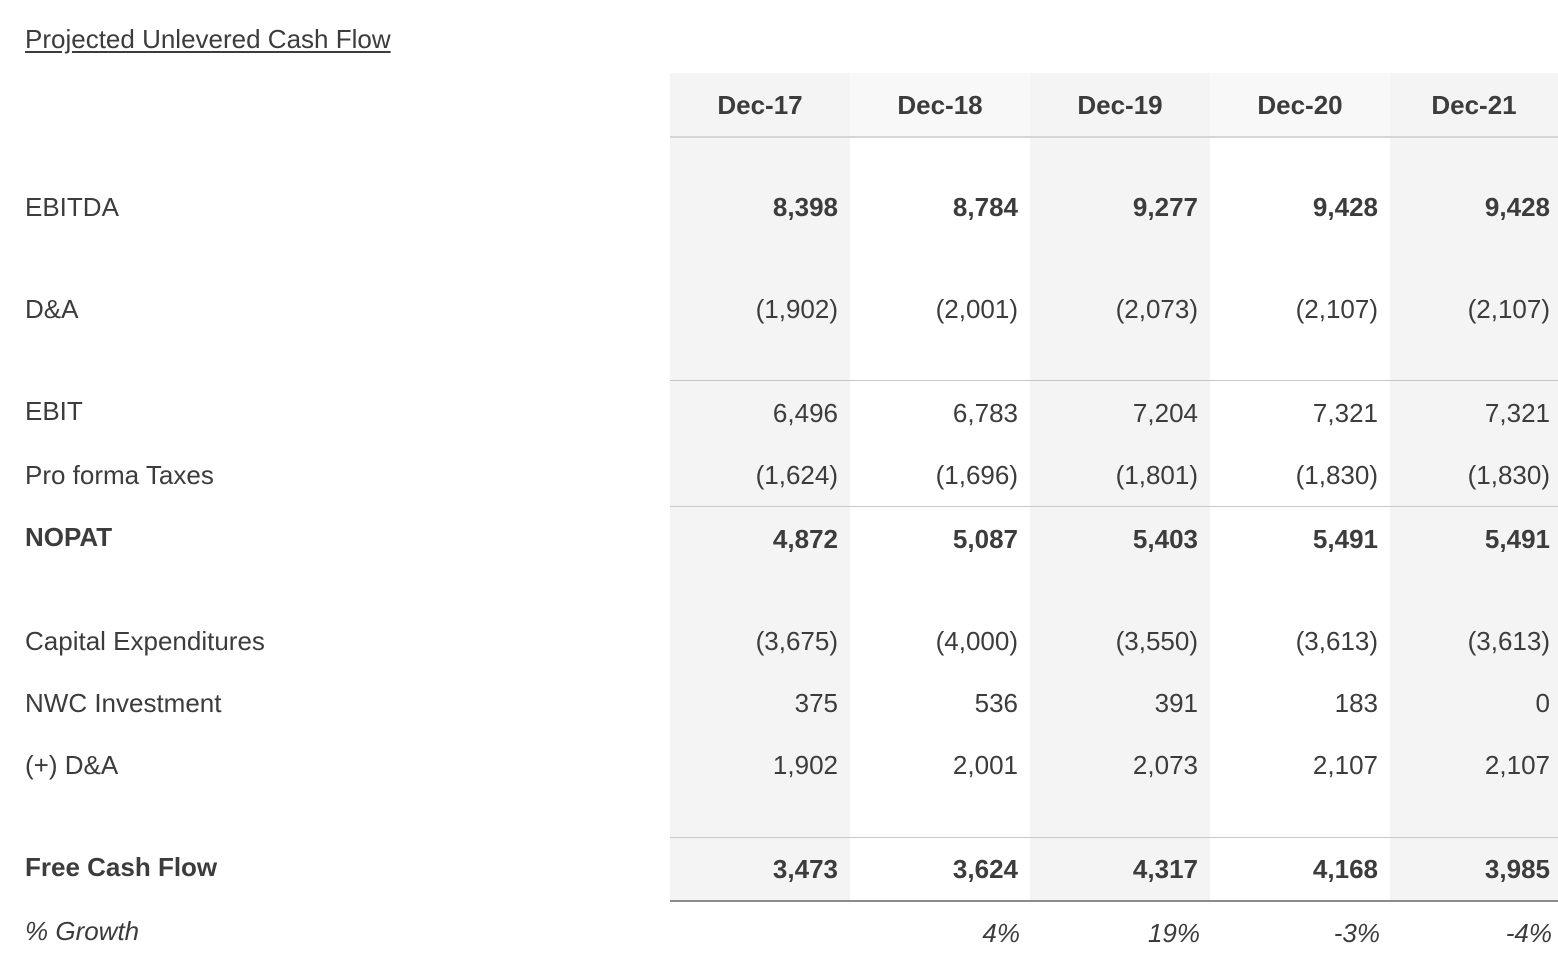 This screenshot has height=974, width=1558. Describe the element at coordinates (119, 475) in the screenshot. I see `row-label-taxes: Pro forma Taxes` at that location.